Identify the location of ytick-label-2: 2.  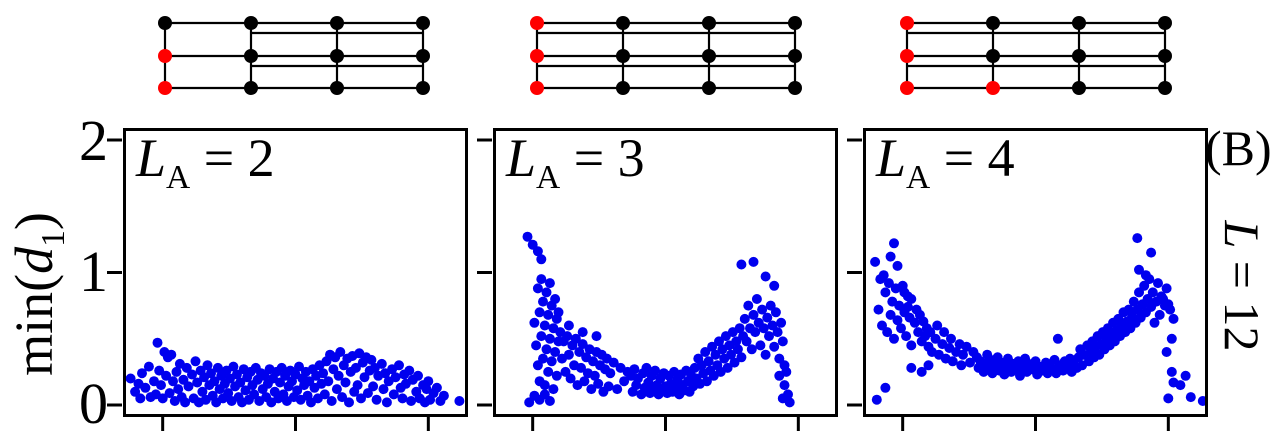
(93, 140).